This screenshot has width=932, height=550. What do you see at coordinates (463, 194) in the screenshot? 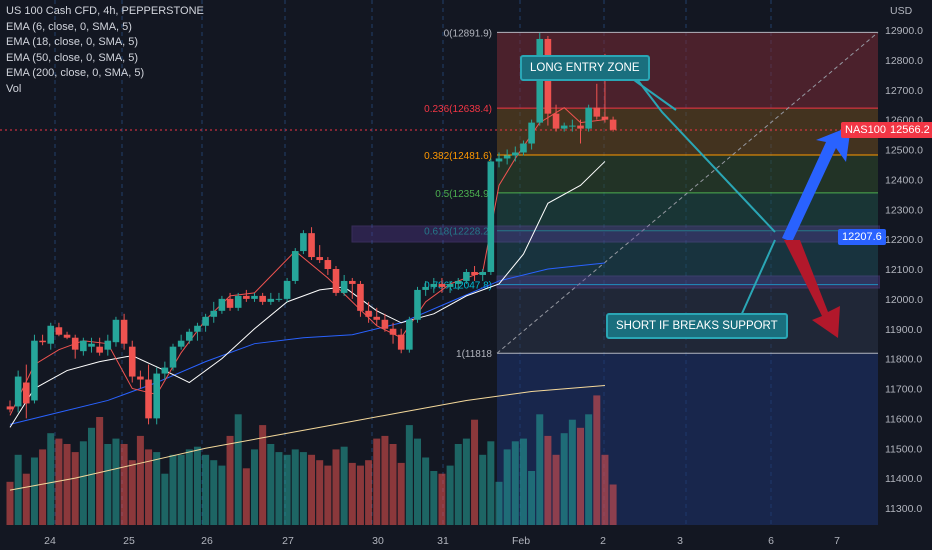
I see `fib-level-label: 0.5(12354.9)` at bounding box center [463, 194].